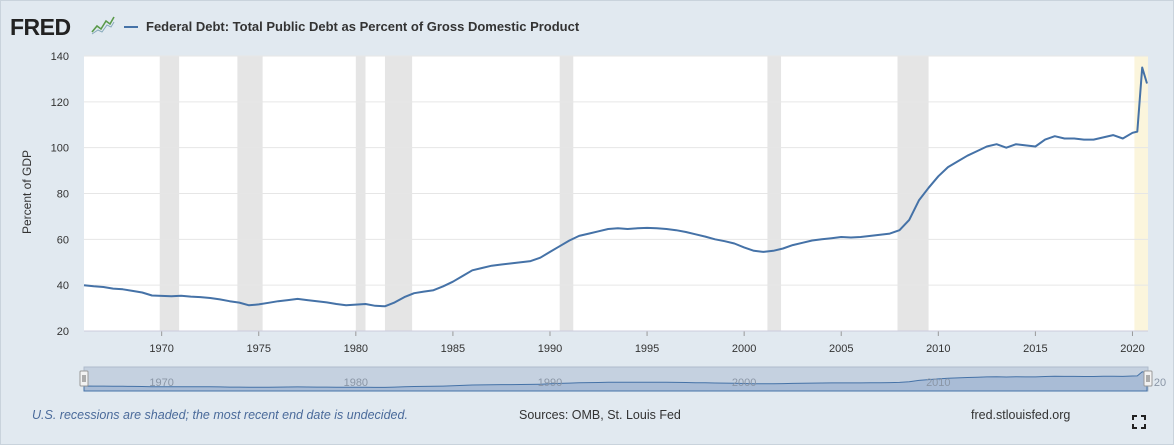 Image resolution: width=1174 pixels, height=445 pixels. Describe the element at coordinates (647, 349) in the screenshot. I see `x-tick-label: 1995` at that location.